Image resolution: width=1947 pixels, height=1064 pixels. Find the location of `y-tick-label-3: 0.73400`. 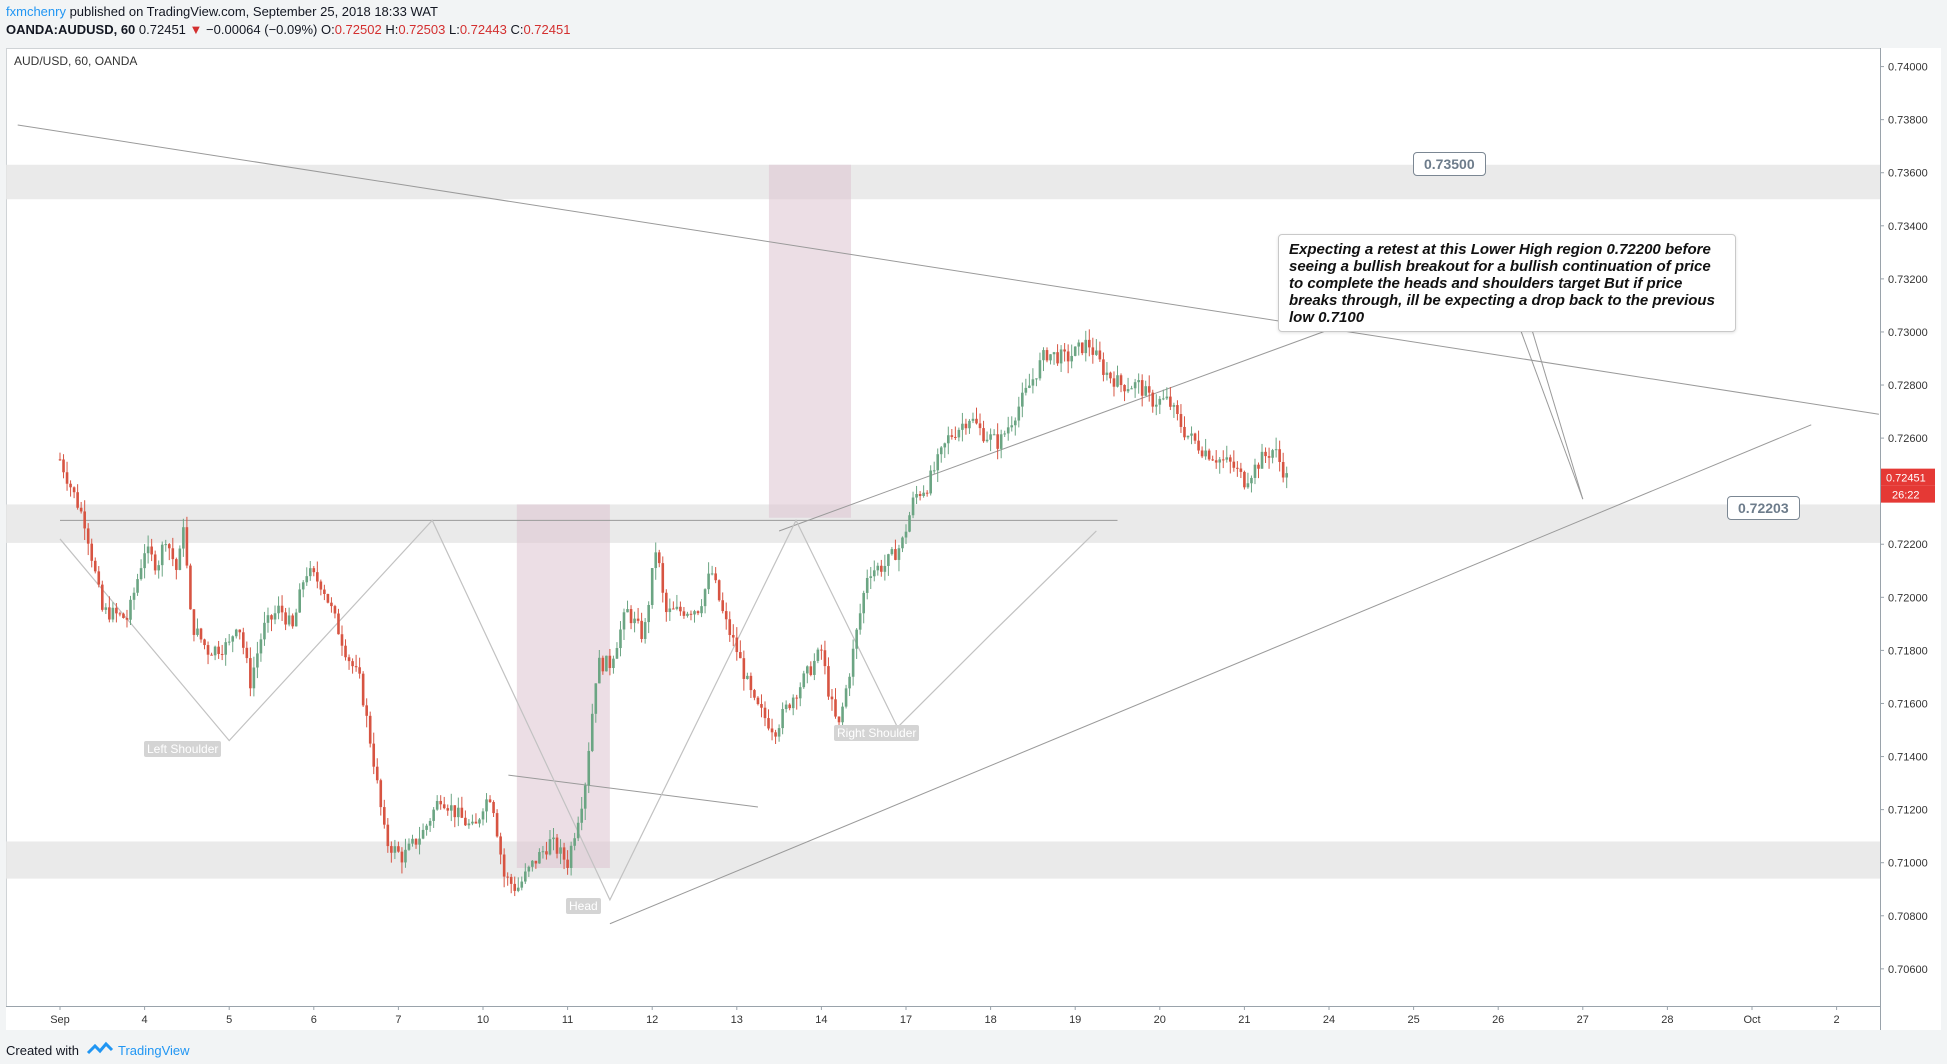

y-tick-label-3: 0.73400 is located at coordinates (1908, 227).